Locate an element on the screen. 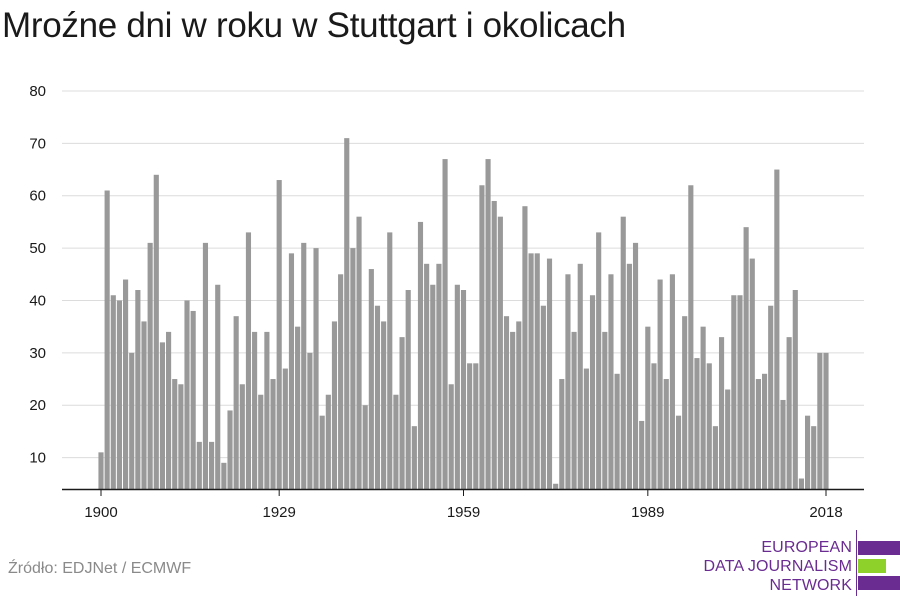 Image resolution: width=900 pixels, height=600 pixels. logo-text-data-journalism: DATA JOURNALISM is located at coordinates (777, 566).